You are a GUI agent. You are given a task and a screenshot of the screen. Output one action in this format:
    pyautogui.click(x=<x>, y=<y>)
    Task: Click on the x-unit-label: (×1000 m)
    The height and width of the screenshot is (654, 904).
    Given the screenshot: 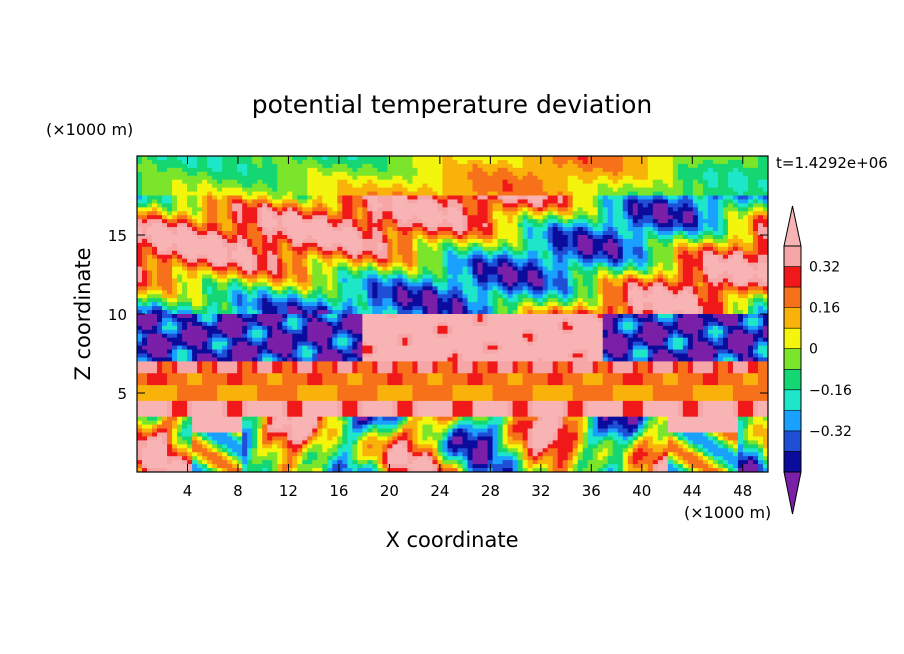 What is the action you would take?
    pyautogui.click(x=727, y=512)
    